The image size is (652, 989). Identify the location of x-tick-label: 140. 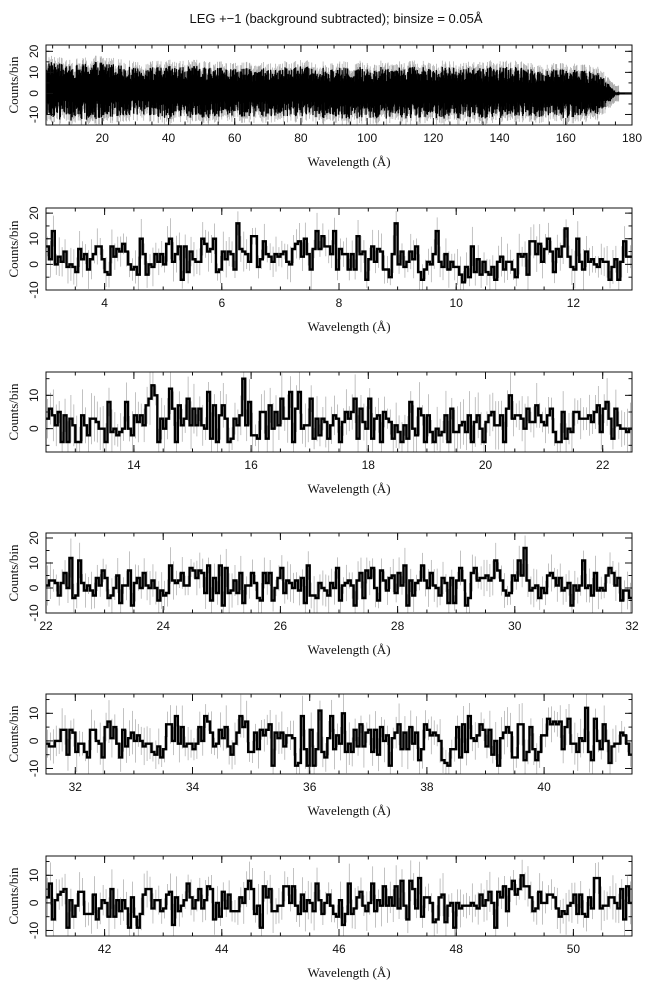
(500, 138).